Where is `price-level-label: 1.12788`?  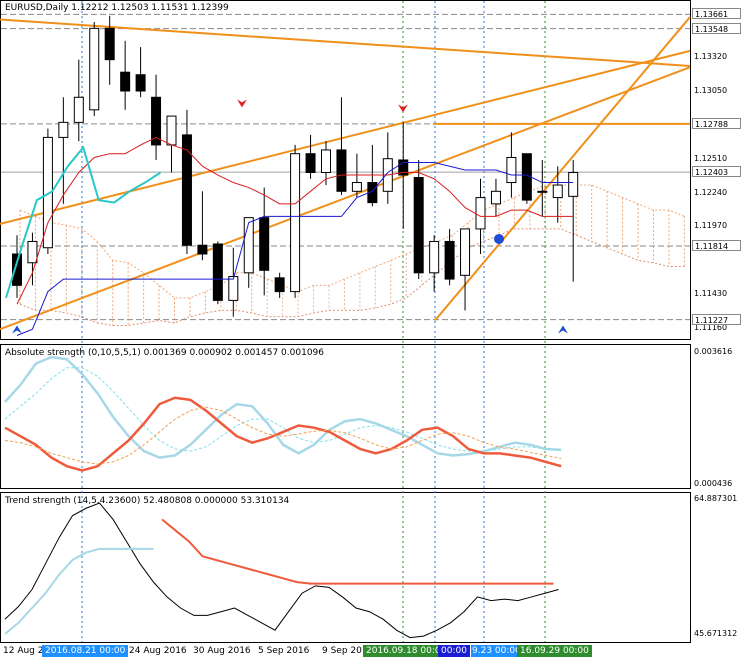
price-level-label: 1.12788 is located at coordinates (716, 123).